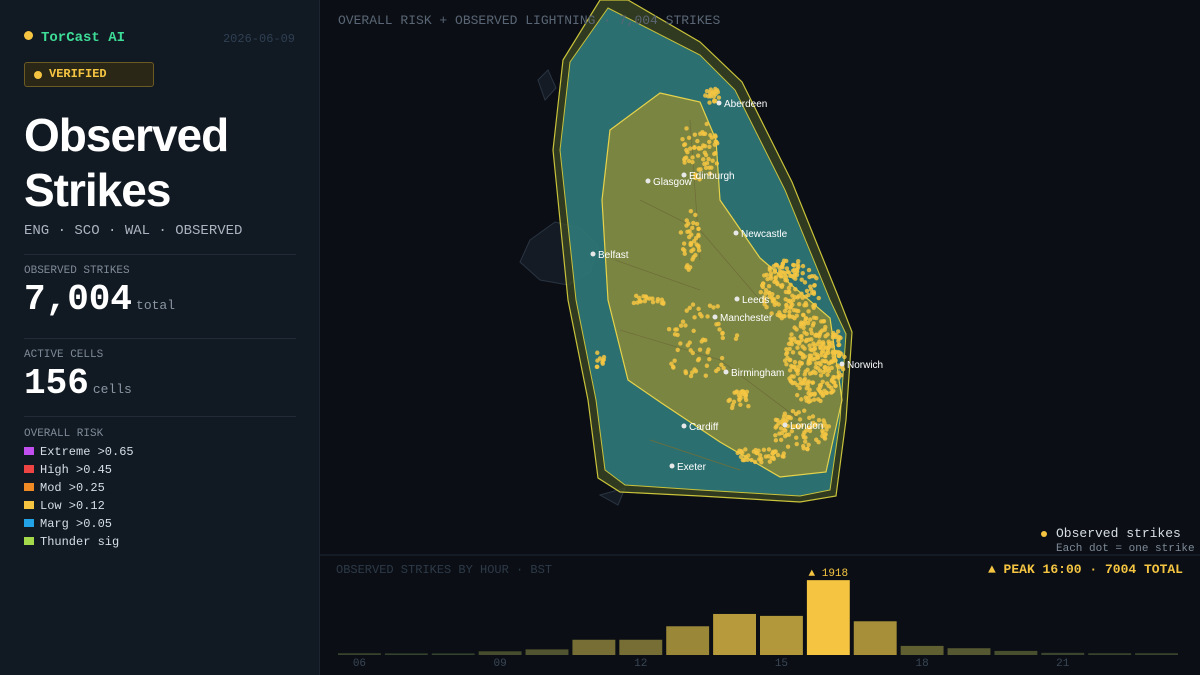 This screenshot has width=1200, height=675. What do you see at coordinates (865, 365) in the screenshot?
I see `city-label: Norwich` at bounding box center [865, 365].